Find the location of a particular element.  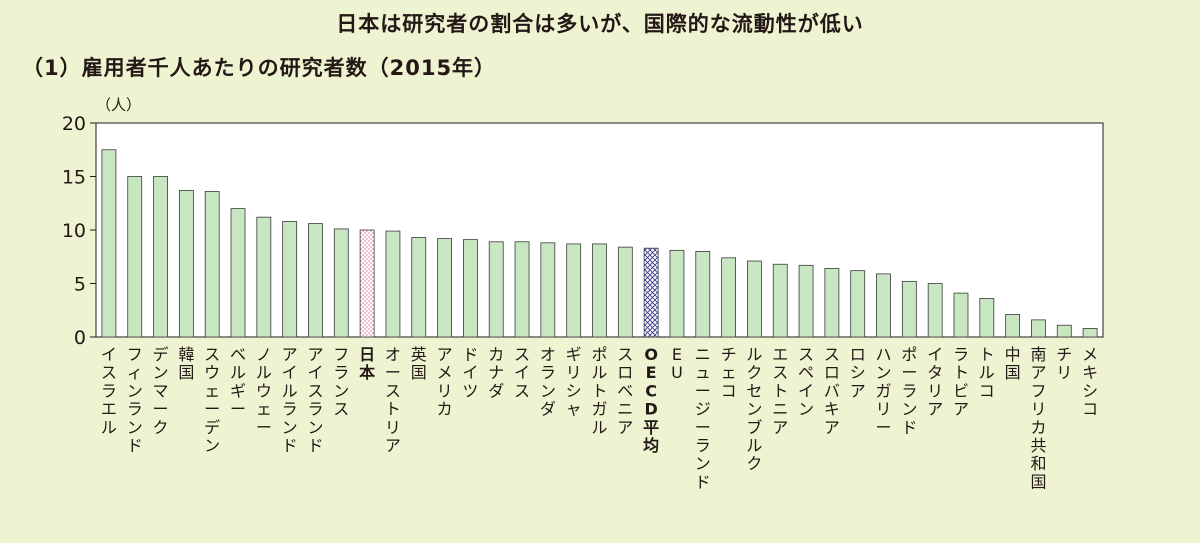

x-tick-label: スロベニア is located at coordinates (625, 391).